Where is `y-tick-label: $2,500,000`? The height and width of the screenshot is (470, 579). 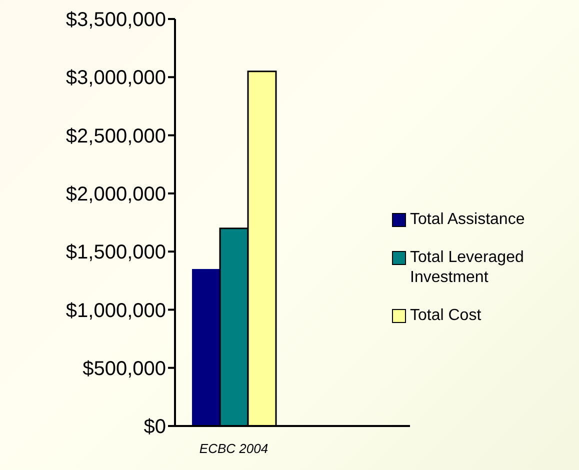
y-tick-label: $2,500,000 is located at coordinates (116, 136).